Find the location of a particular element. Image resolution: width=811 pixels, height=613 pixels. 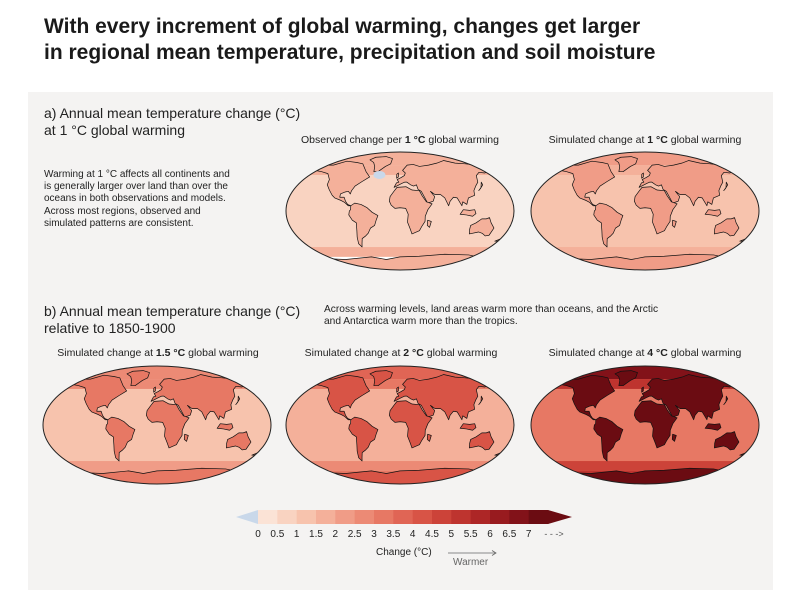

map-simulated-4c is located at coordinates (645, 425).